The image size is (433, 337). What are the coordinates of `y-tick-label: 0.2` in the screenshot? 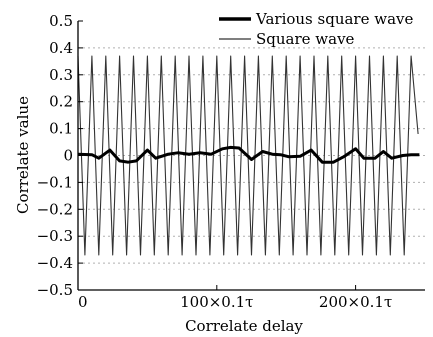 It's located at (61, 102).